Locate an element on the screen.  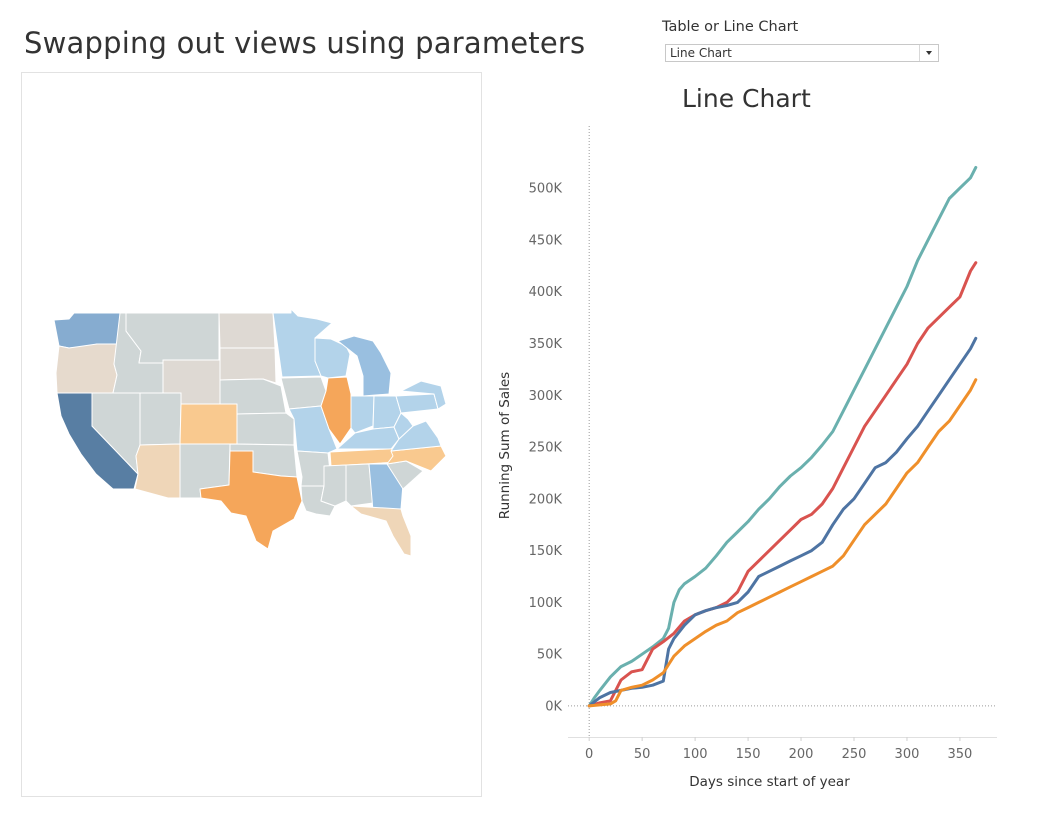
x-tick-label: 250 is located at coordinates (854, 754).